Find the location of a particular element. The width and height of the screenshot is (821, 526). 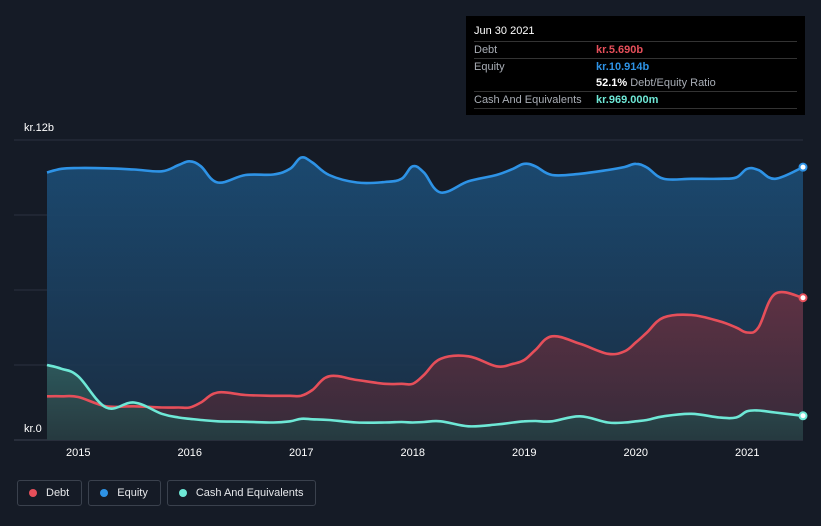

tooltip-debt-row: Debt kr.5.690b is located at coordinates (635, 50).